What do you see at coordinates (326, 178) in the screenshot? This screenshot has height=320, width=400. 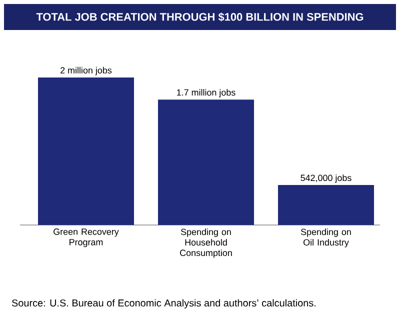 I see `data-label: 542,000 jobs` at bounding box center [326, 178].